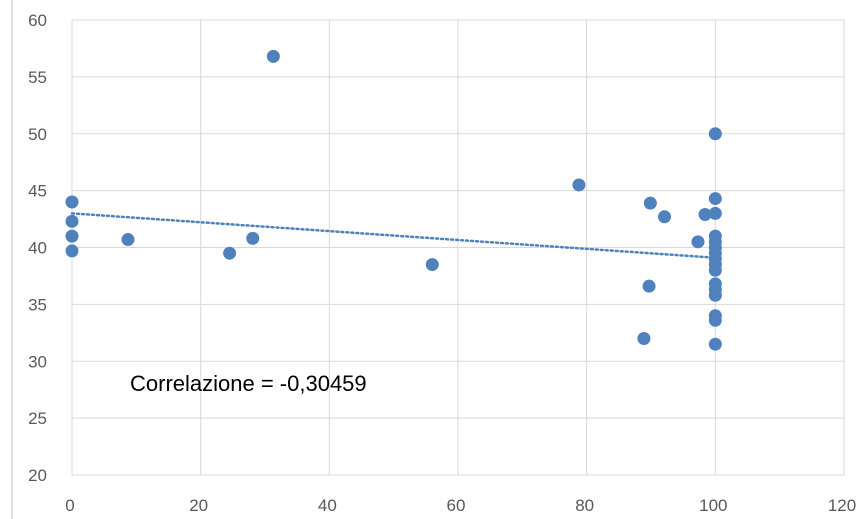 This screenshot has height=519, width=863. I want to click on y-tick-label: 20, so click(37, 475).